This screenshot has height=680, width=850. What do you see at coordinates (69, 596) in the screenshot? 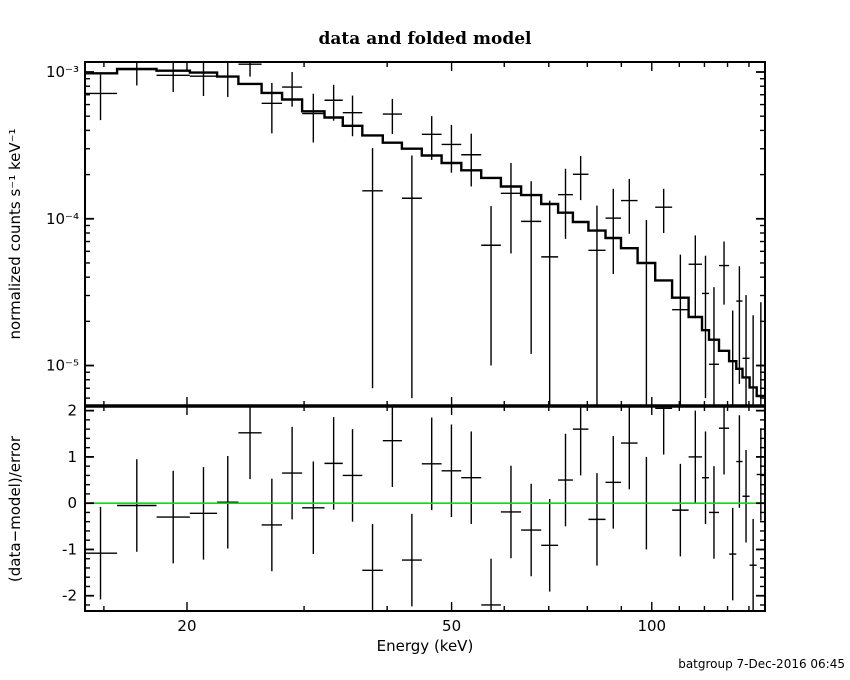
I see `y-tick-label: -2` at bounding box center [69, 596].